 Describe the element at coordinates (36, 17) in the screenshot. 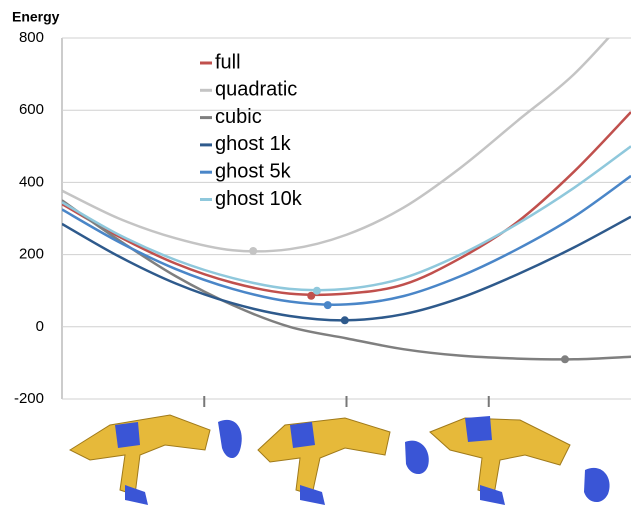

I see `y-axis-label: Energy` at that location.